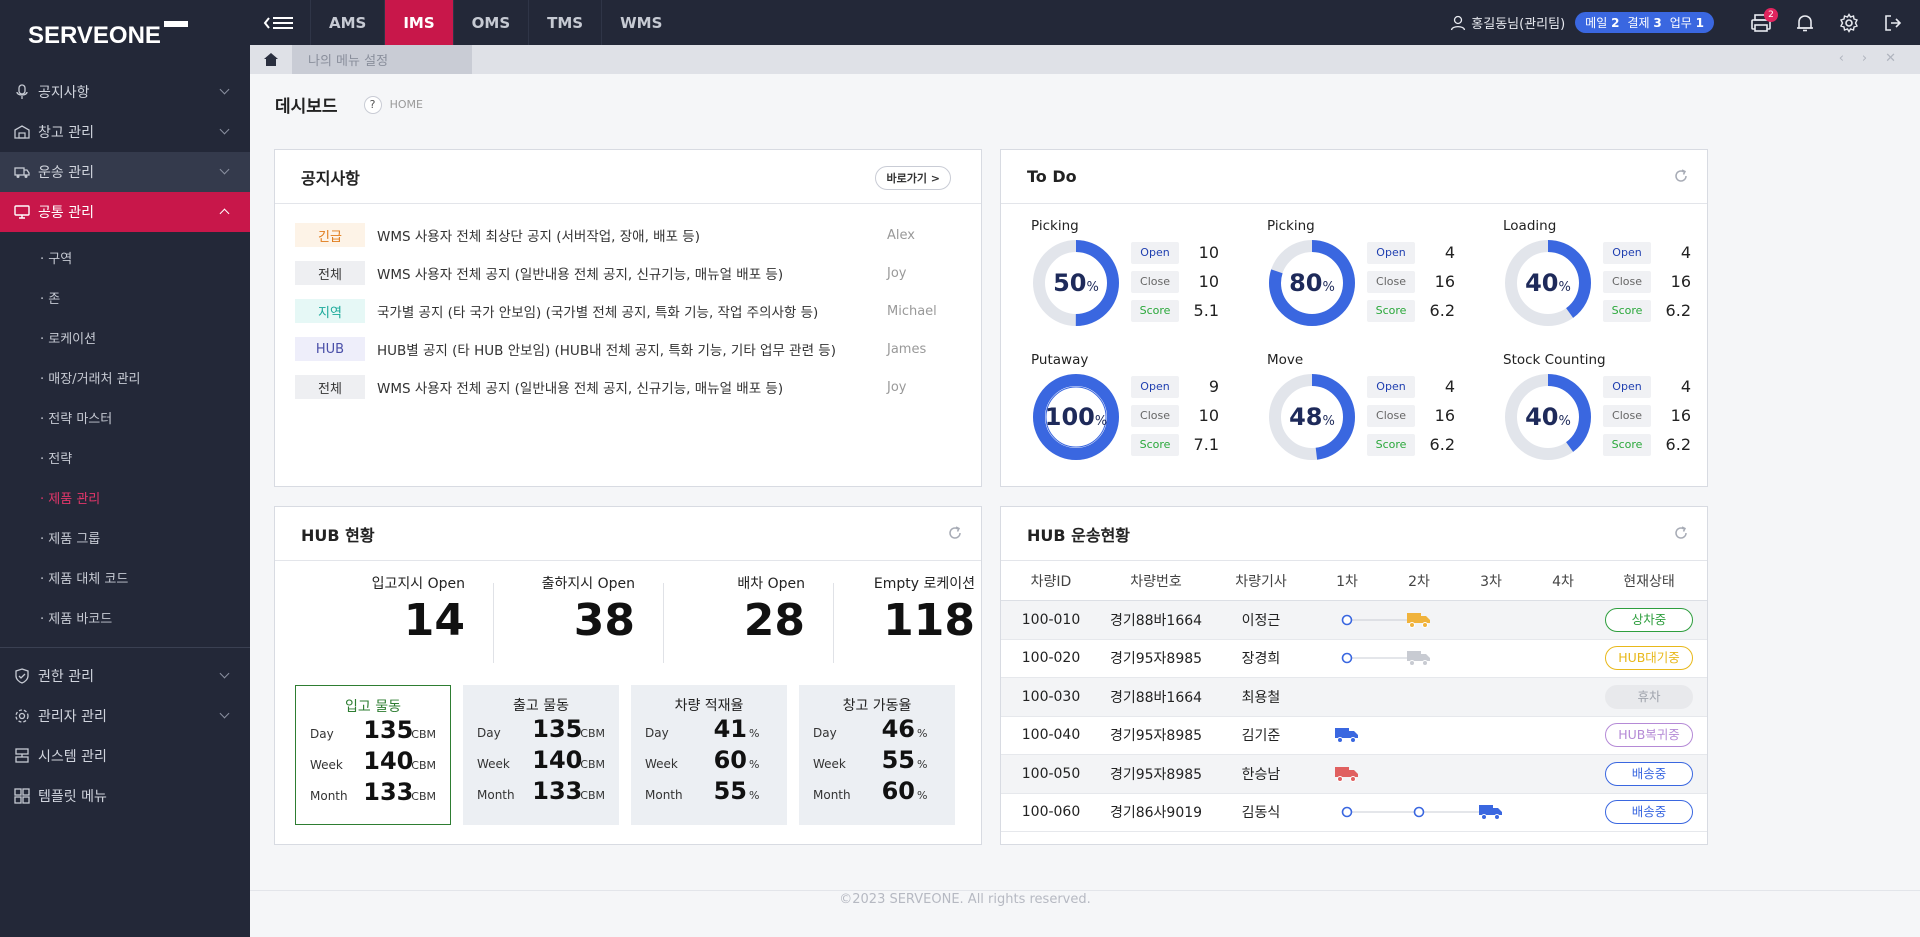 Image resolution: width=1920 pixels, height=937 pixels. I want to click on shield-icon, so click(22, 676).